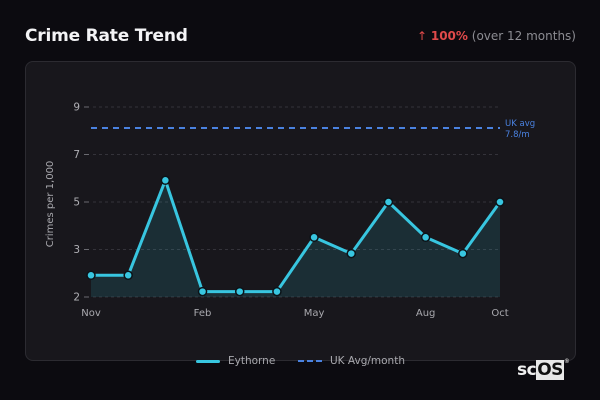  I want to click on logo-text: sc, so click(527, 370).